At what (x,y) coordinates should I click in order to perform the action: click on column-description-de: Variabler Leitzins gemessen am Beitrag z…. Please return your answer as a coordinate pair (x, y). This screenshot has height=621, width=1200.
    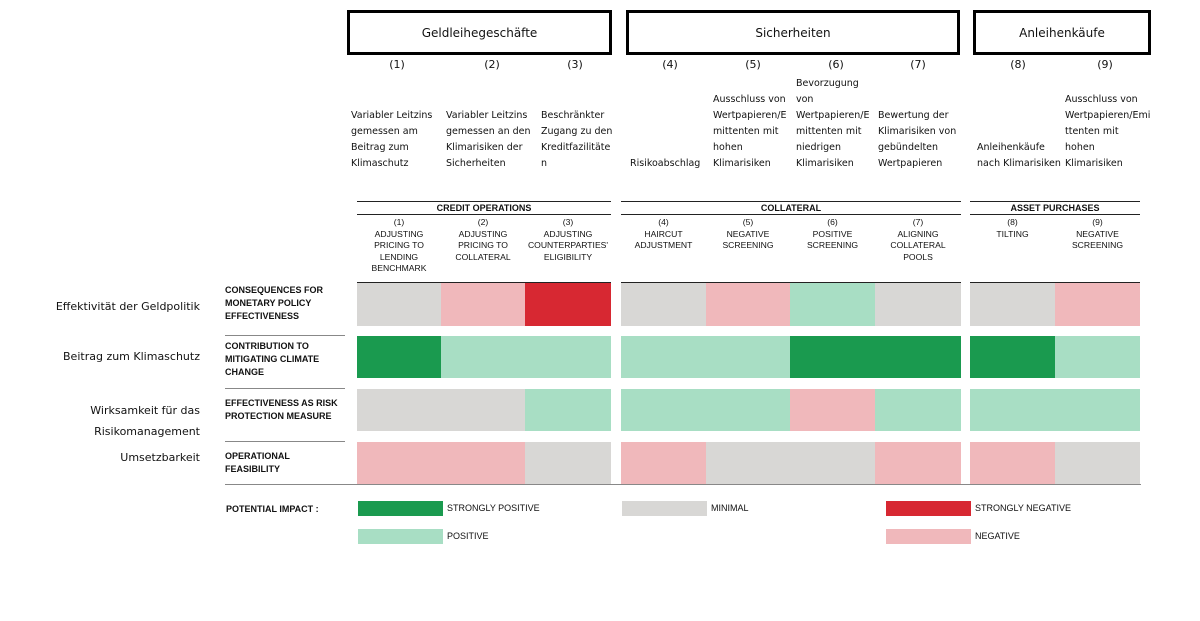
    Looking at the image, I should click on (392, 139).